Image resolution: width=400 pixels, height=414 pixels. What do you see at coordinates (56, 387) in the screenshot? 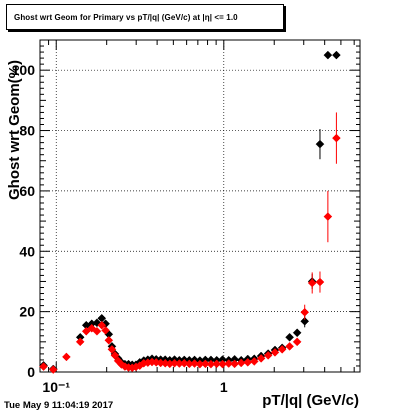
I see `x-tick-label: 10⁻¹` at bounding box center [56, 387].